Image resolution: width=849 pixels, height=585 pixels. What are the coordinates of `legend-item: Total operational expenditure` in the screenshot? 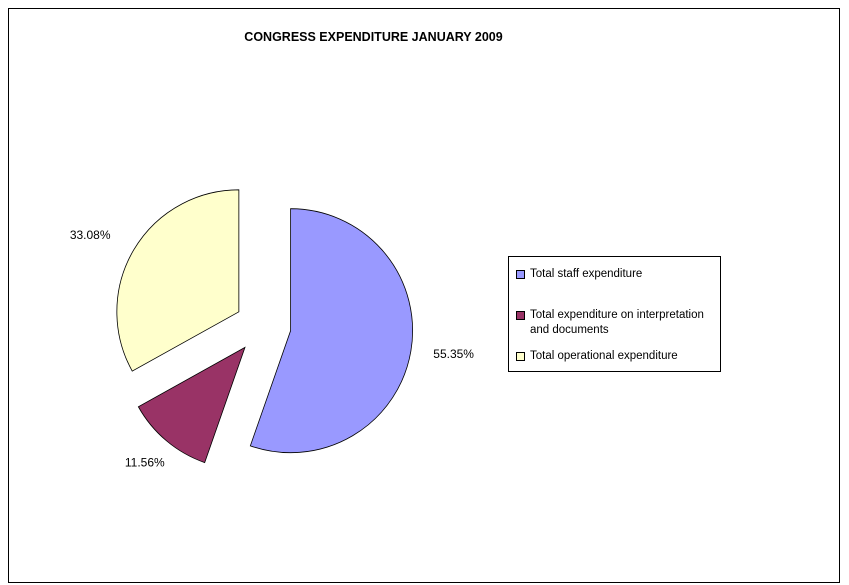 It's located at (613, 356).